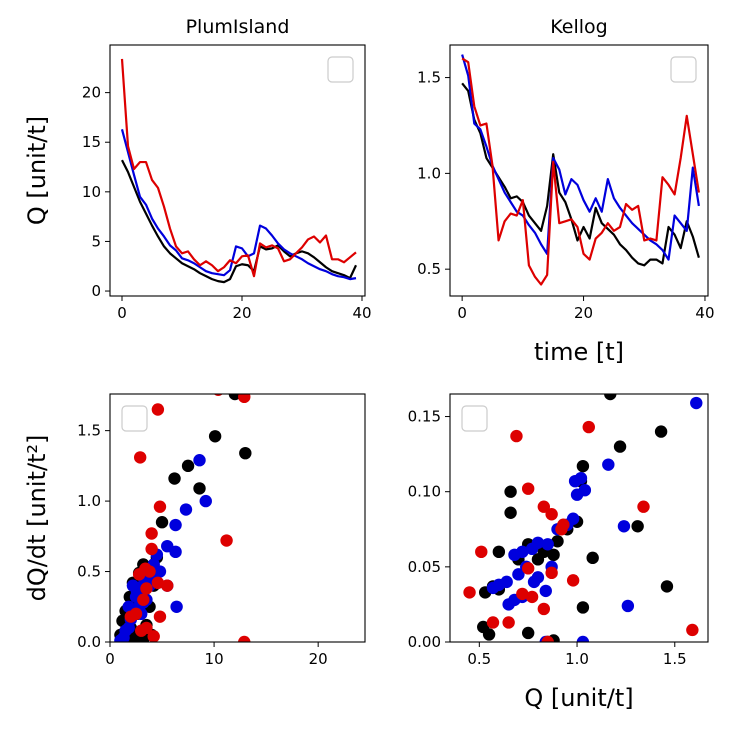 The height and width of the screenshot is (732, 730). What do you see at coordinates (91, 93) in the screenshot?
I see `y-tick-label: 20` at bounding box center [91, 93].